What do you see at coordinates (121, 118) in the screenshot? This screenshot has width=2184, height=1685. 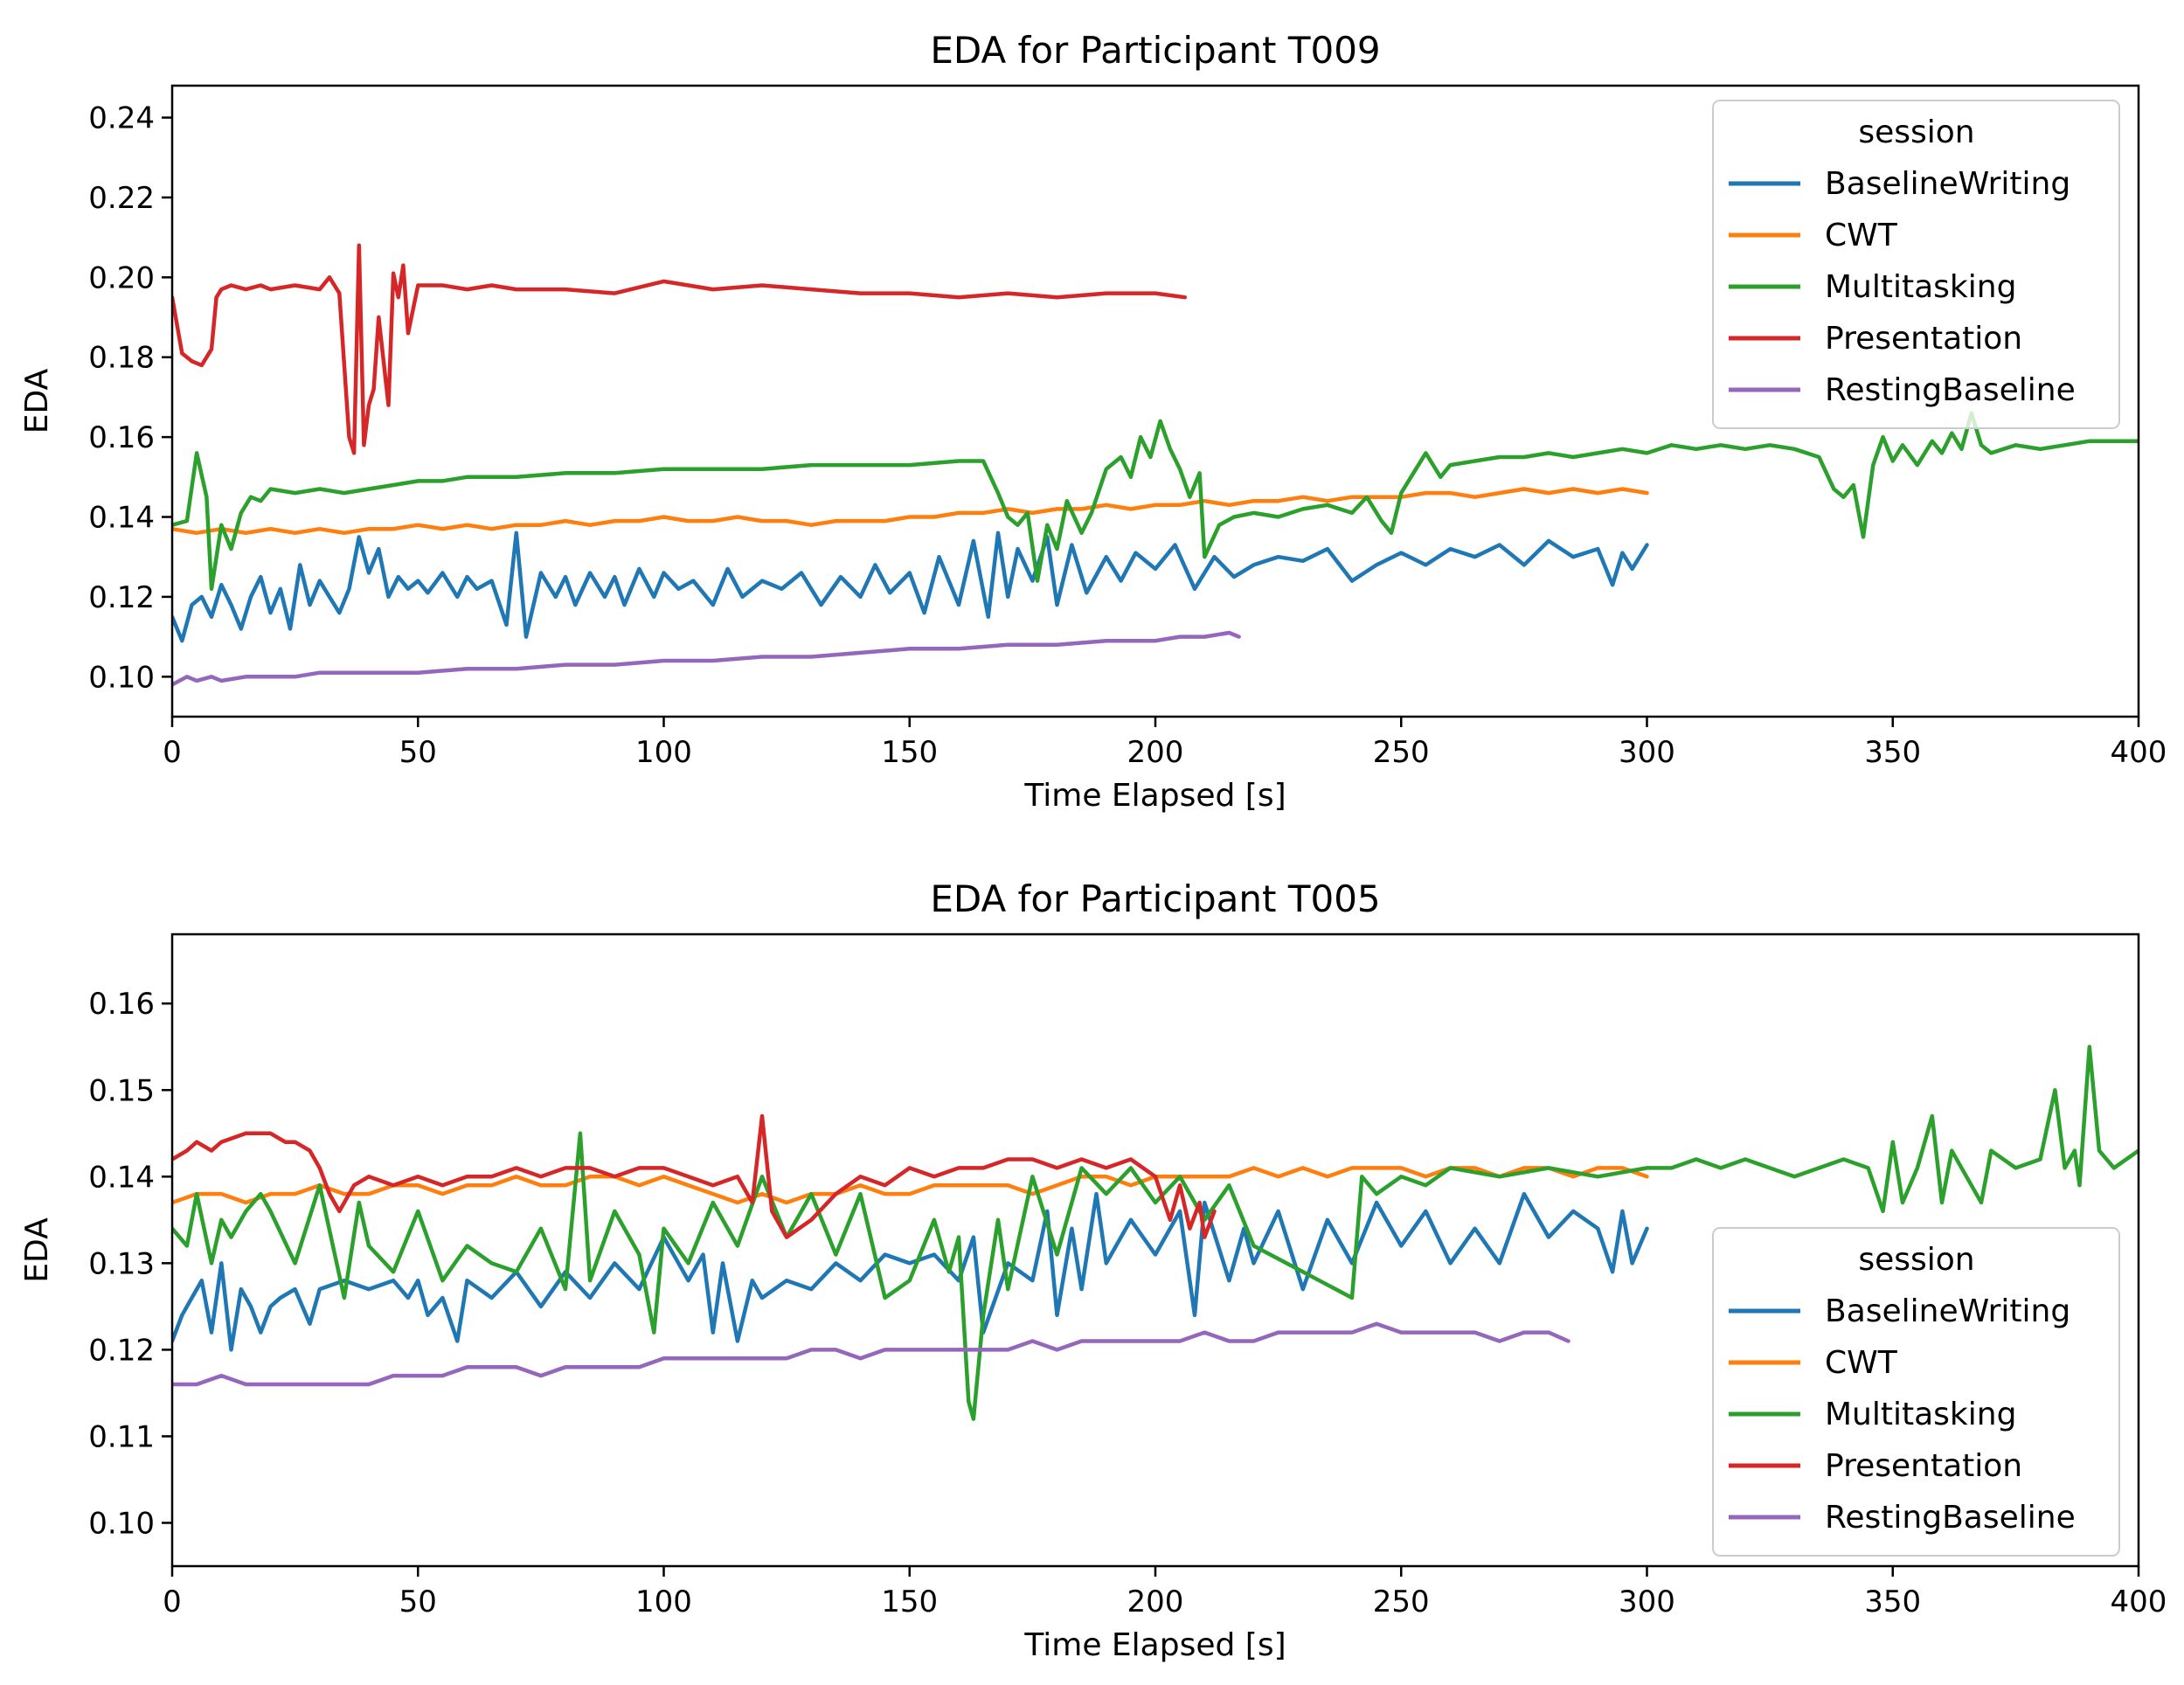 I see `y-tick-label: 0.24` at bounding box center [121, 118].